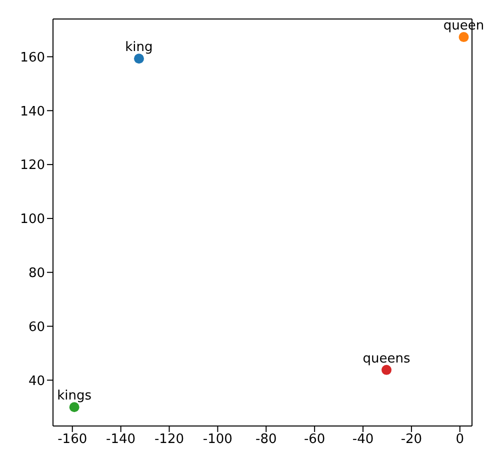  Describe the element at coordinates (169, 440) in the screenshot. I see `x-tick-label: -120` at that location.